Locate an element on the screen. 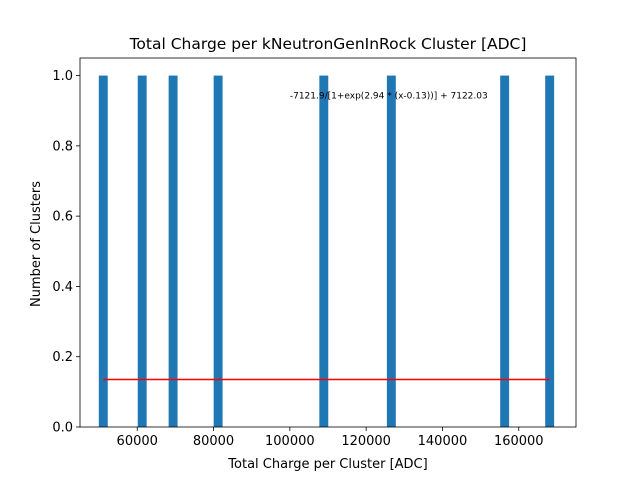 Image resolution: width=640 pixels, height=480 pixels. y-tick-label: 0.6 is located at coordinates (62, 217).